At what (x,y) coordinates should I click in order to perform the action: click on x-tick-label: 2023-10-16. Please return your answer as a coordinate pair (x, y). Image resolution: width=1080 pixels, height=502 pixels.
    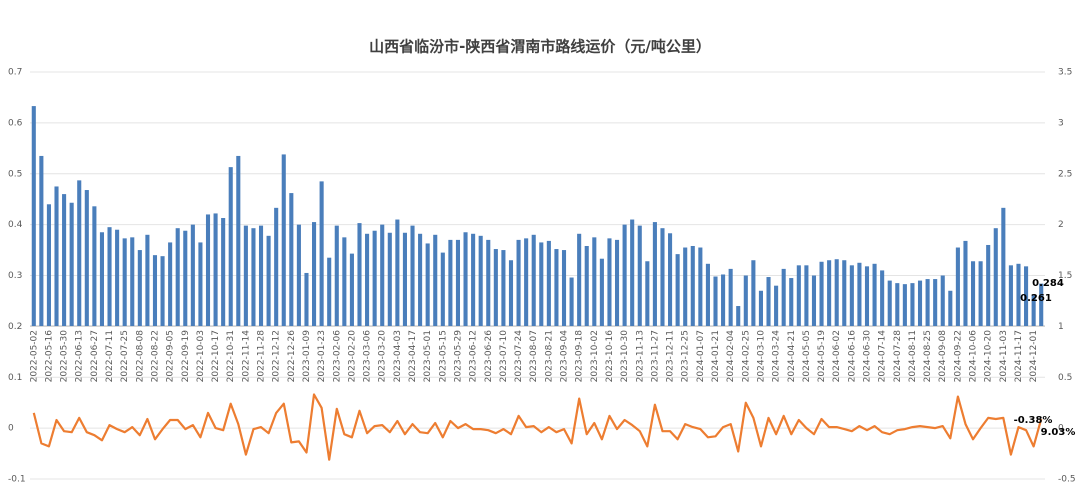
    Looking at the image, I should click on (610, 356).